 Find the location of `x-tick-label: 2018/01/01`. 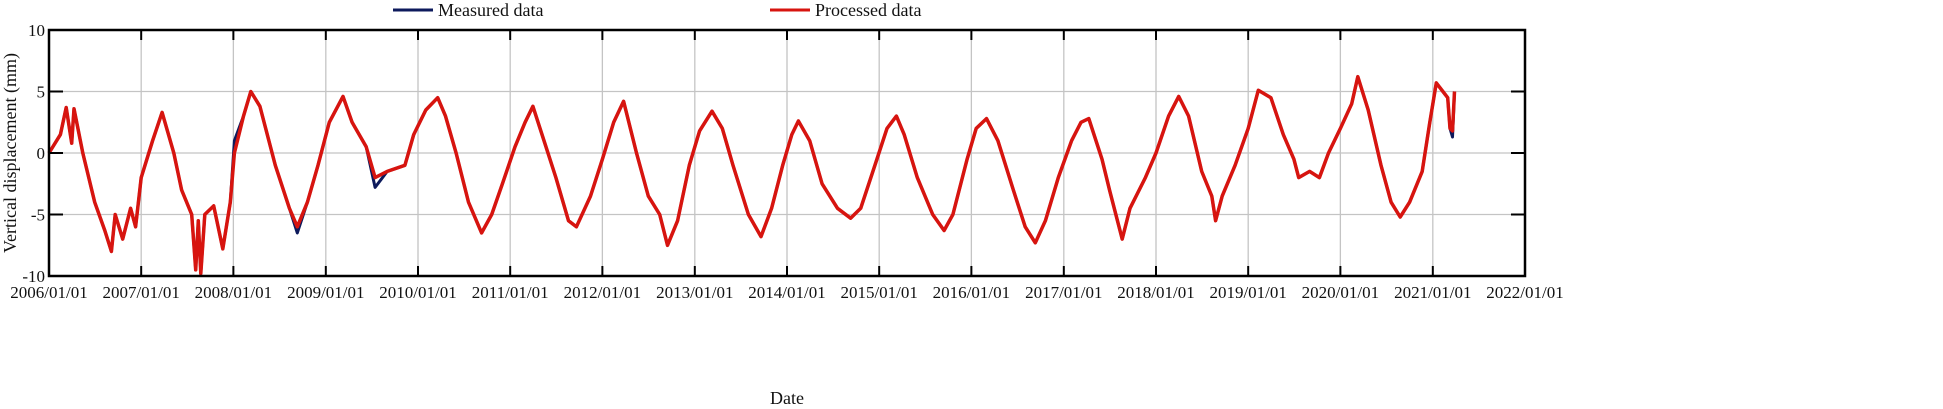

x-tick-label: 2018/01/01 is located at coordinates (1155, 292).